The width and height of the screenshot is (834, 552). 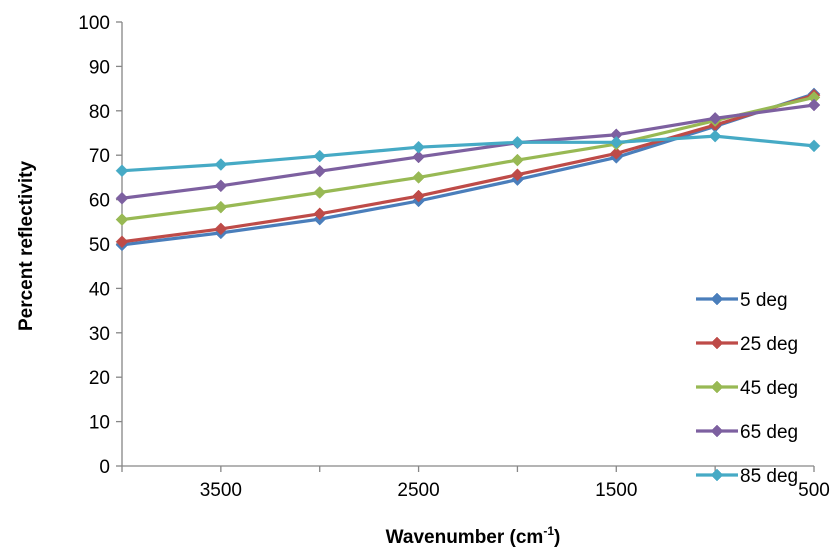 What do you see at coordinates (548, 531) in the screenshot?
I see `x-axis-title-superscript: -1` at bounding box center [548, 531].